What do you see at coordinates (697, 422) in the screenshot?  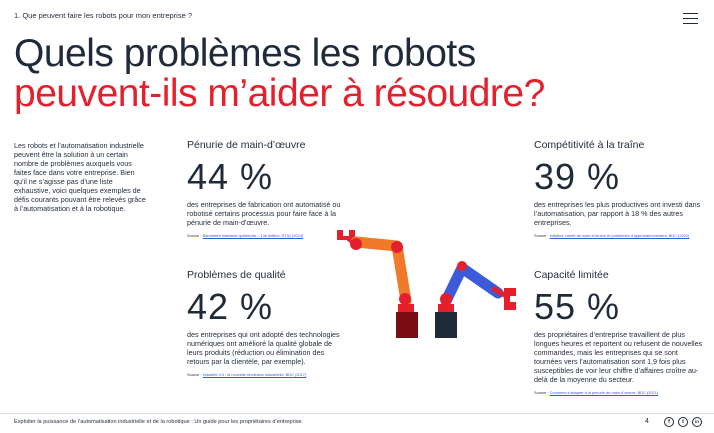 I see `linkedin-icon: in` at bounding box center [697, 422].